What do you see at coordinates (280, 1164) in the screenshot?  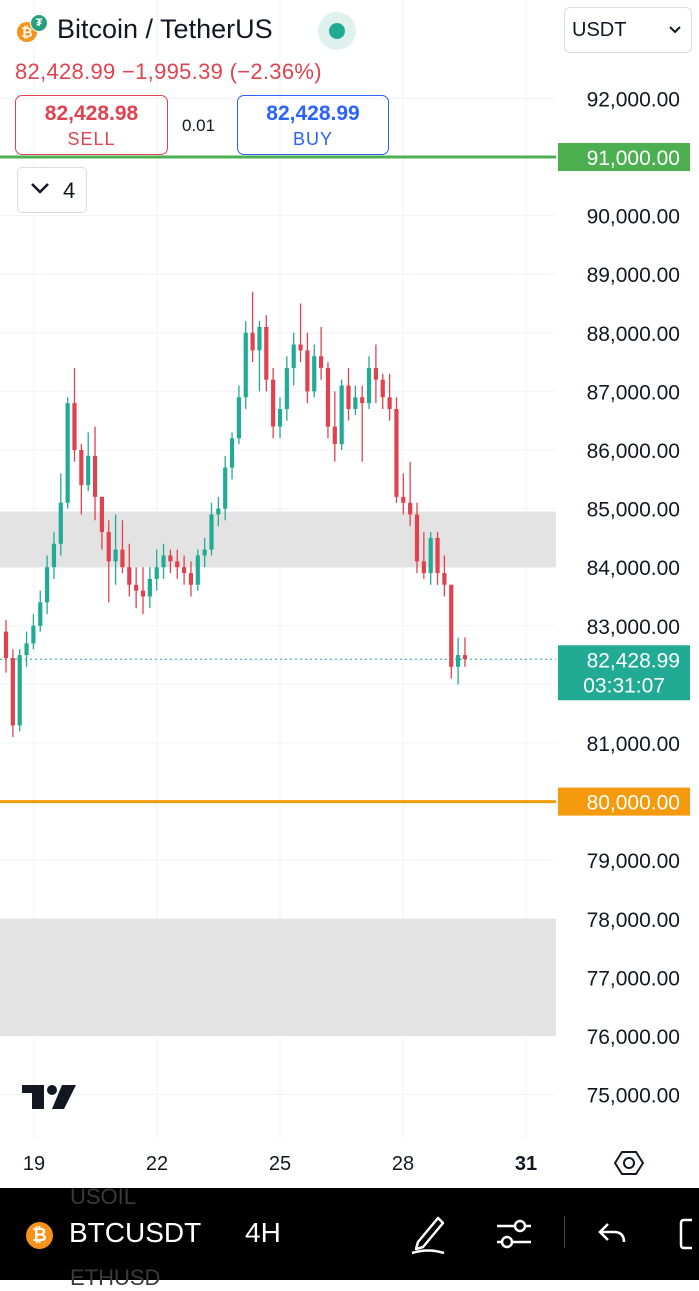 I see `time-axis: 19 22 25 28 31` at bounding box center [280, 1164].